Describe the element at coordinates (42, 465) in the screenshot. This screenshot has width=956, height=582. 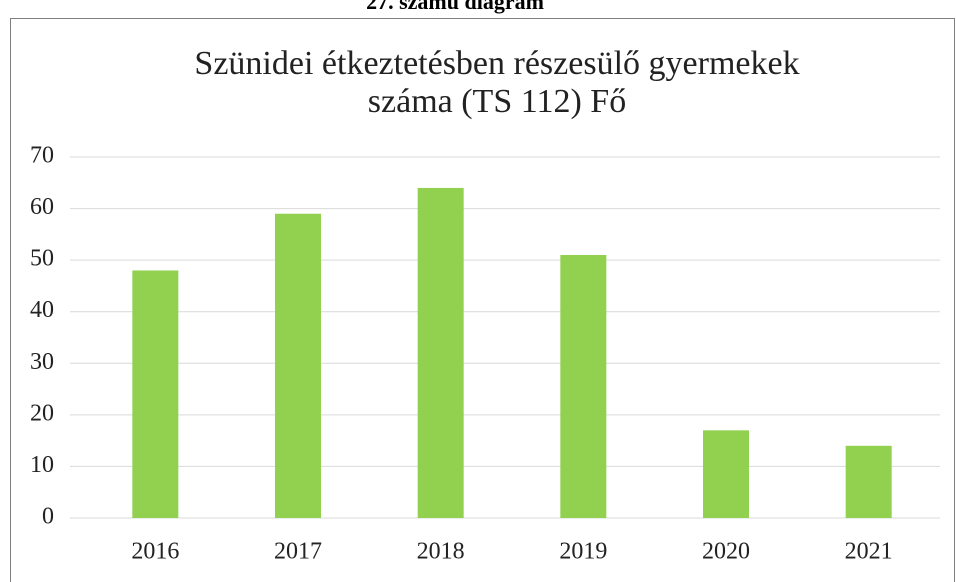
I see `y-tick-label: 10` at that location.